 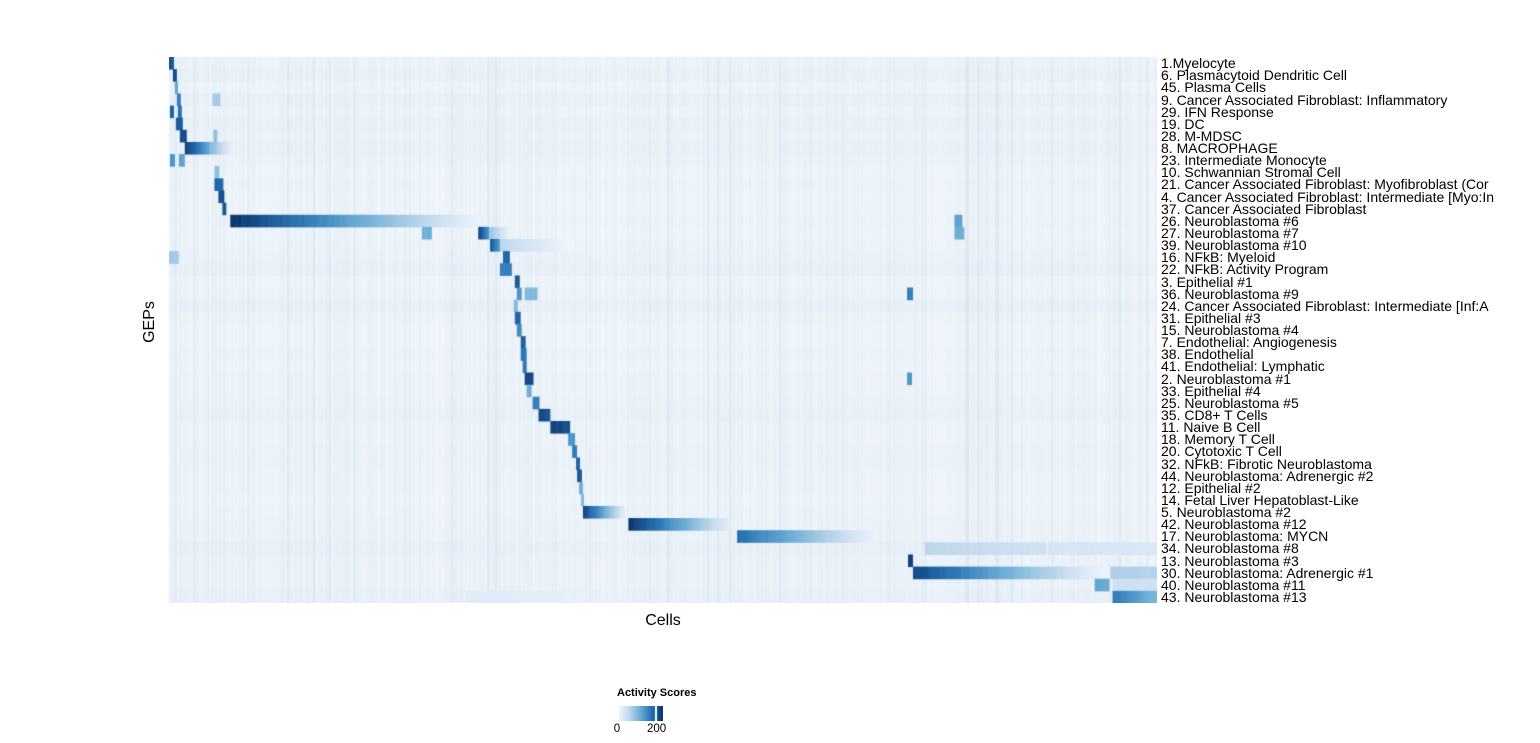 What do you see at coordinates (1249, 342) in the screenshot?
I see `row-label: 7. Endothelial: Angiogenesis` at bounding box center [1249, 342].